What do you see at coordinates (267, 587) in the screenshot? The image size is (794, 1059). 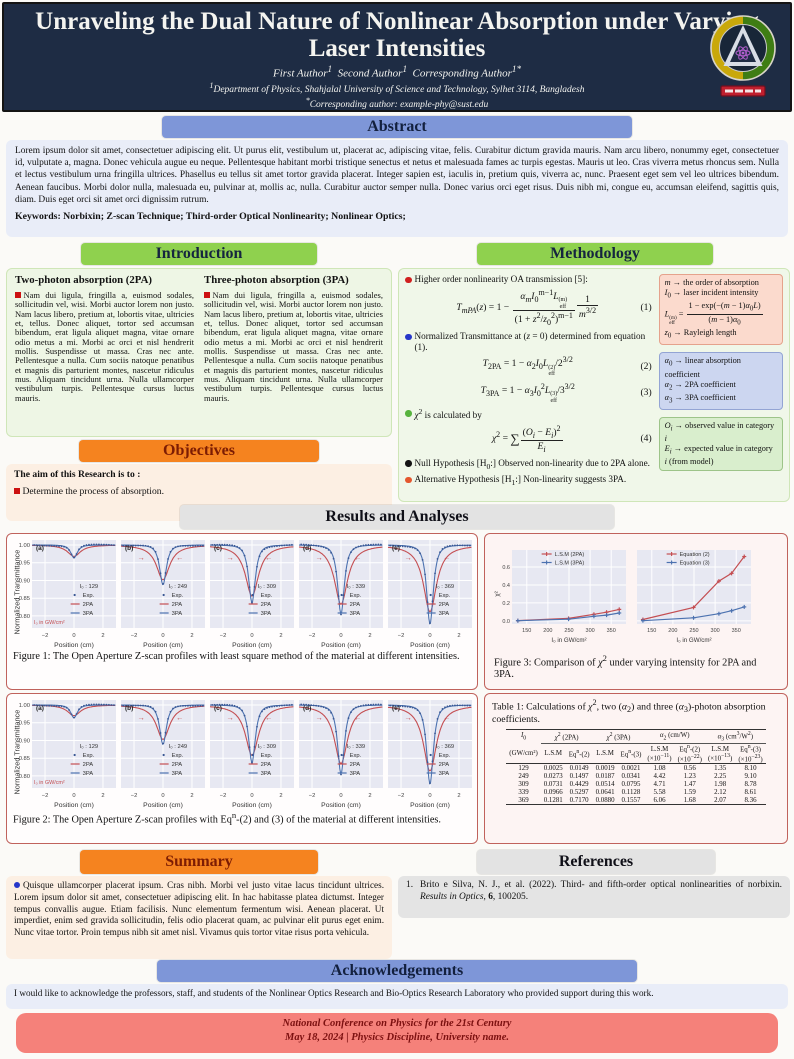 I see `svg-text: I₀ : 309` at bounding box center [267, 587].